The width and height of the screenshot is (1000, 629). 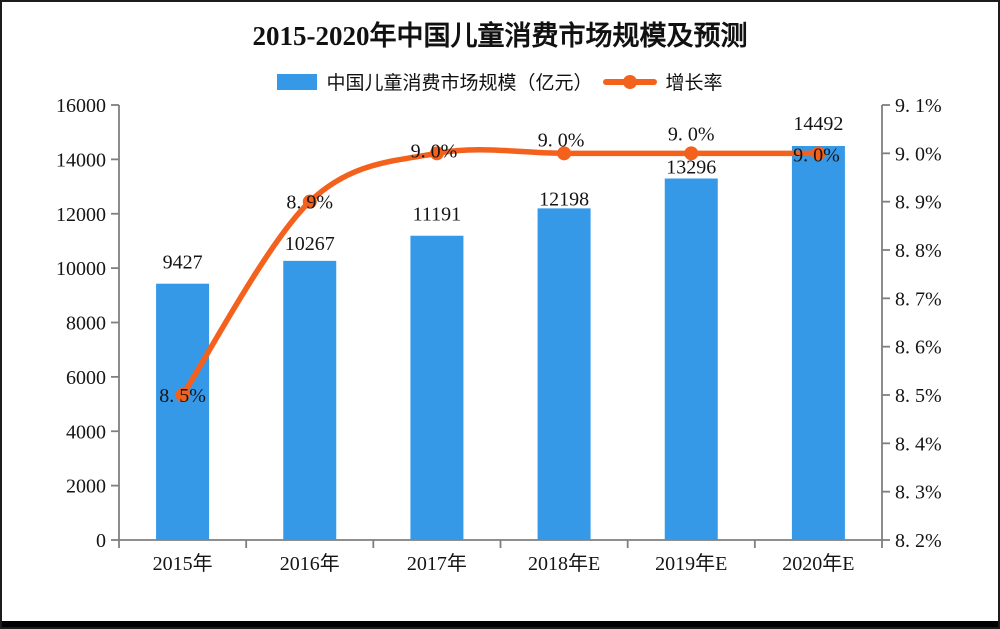 I want to click on chart-title: 2015-2020年中国儿童消费市场规模及预测, so click(x=500, y=36).